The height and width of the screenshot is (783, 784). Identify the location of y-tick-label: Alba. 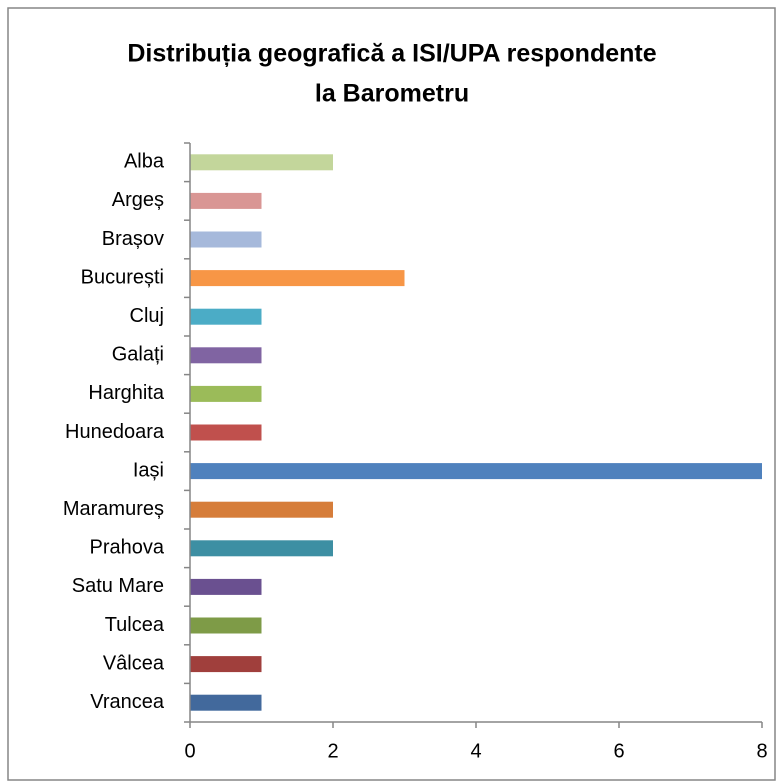
(144, 162).